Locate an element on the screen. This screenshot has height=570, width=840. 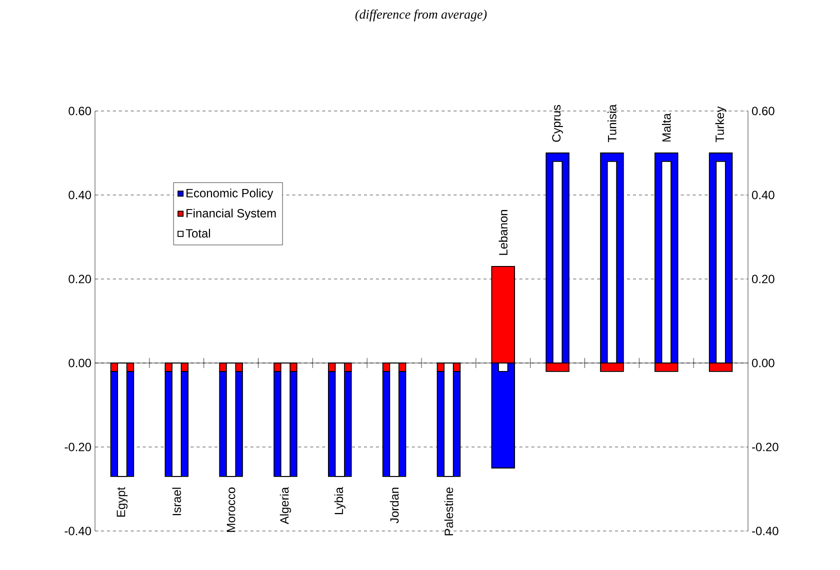
x-tick-label: Jordan is located at coordinates (394, 506).